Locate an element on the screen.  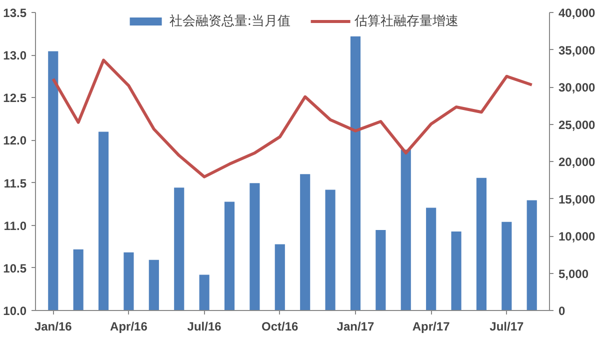
y2-tick-label: 0 is located at coordinates (562, 311).